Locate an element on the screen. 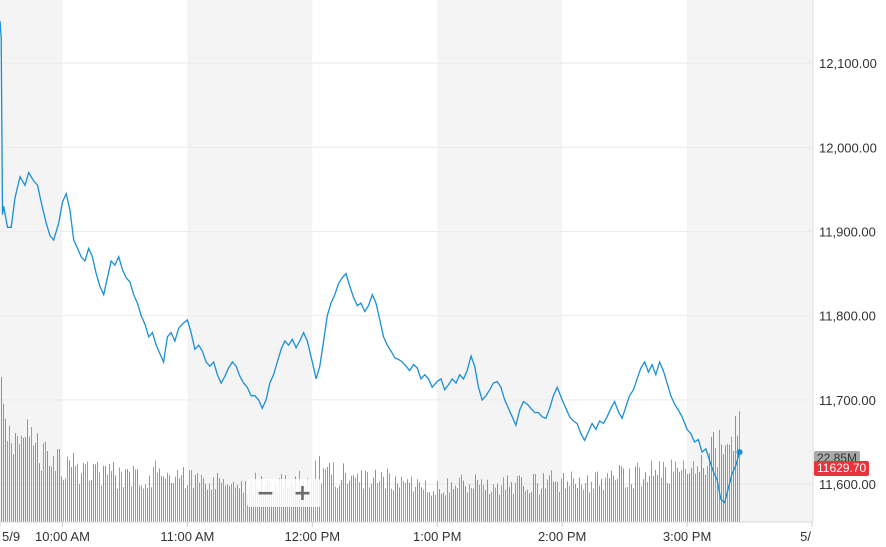 The image size is (886, 547). x-tick-label: 2:00 PM is located at coordinates (562, 536).